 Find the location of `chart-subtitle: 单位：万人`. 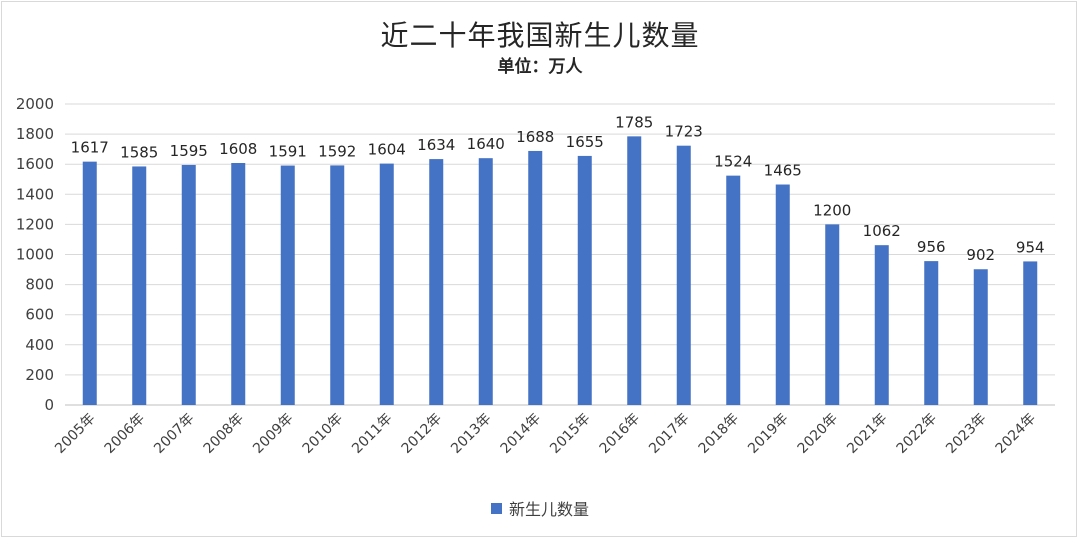

chart-subtitle: 单位：万人 is located at coordinates (540, 67).